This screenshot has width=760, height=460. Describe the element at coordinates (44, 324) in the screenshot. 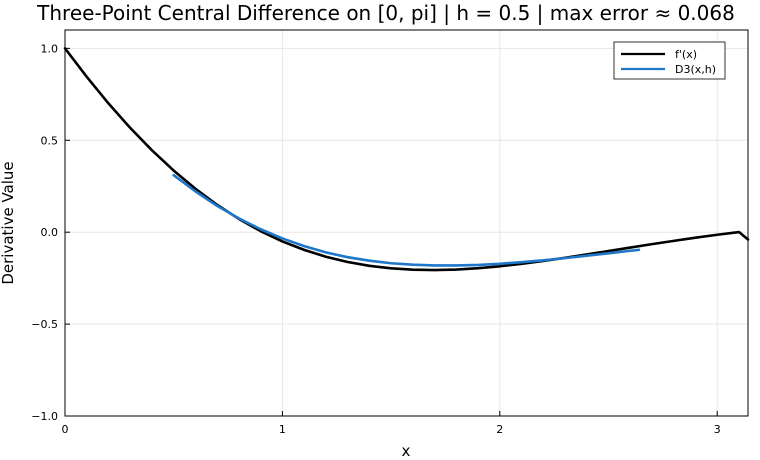

I see `y-tick-label: −0.5` at that location.